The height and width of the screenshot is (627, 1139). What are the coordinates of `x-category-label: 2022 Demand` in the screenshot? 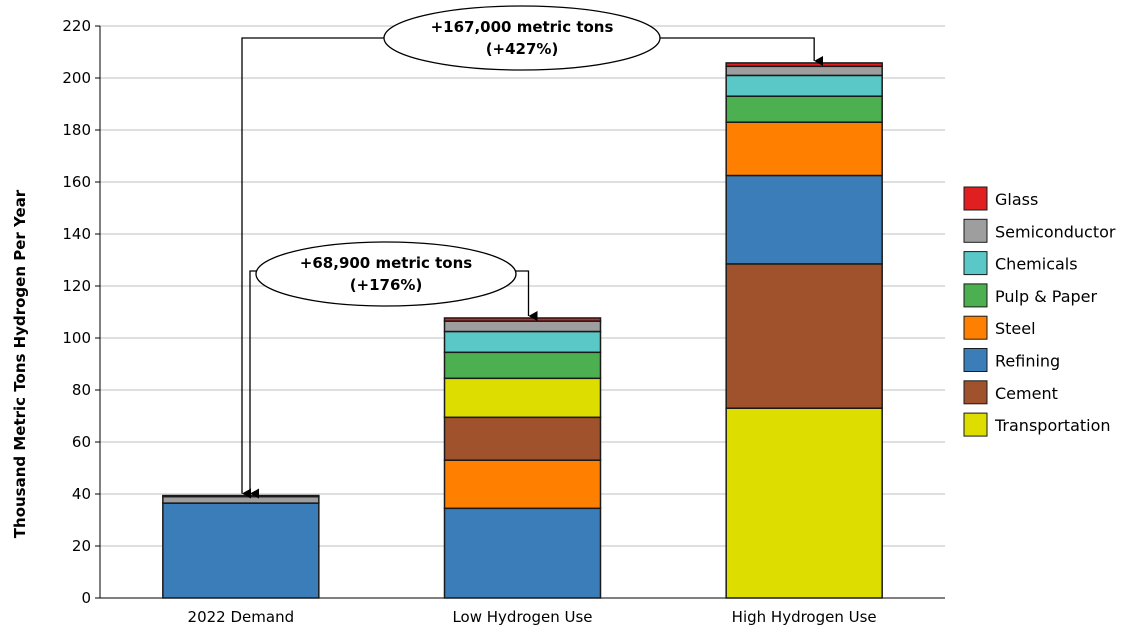 It's located at (241, 617).